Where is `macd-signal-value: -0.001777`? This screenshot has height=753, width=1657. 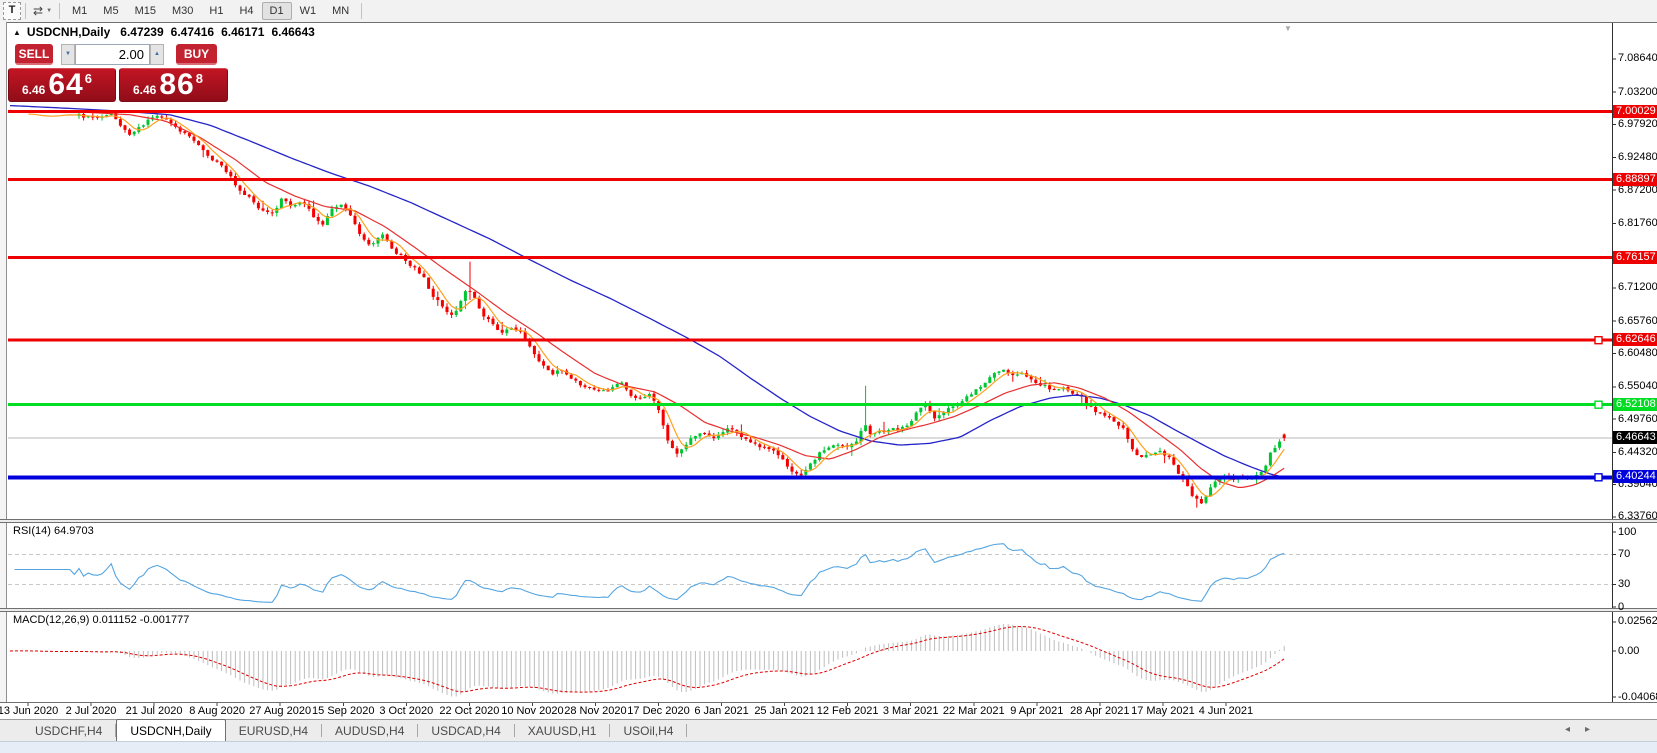 macd-signal-value: -0.001777 is located at coordinates (164, 620).